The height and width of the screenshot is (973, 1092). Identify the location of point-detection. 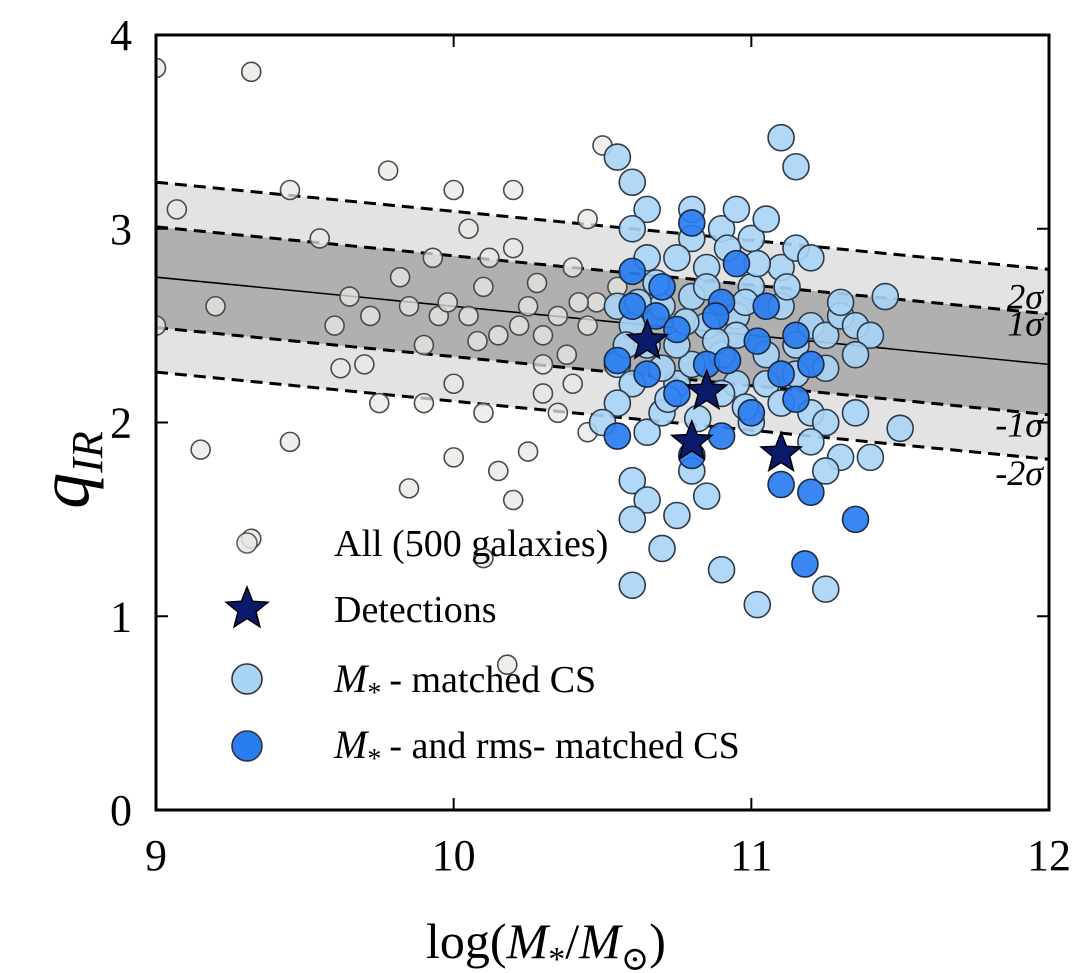
(781, 451).